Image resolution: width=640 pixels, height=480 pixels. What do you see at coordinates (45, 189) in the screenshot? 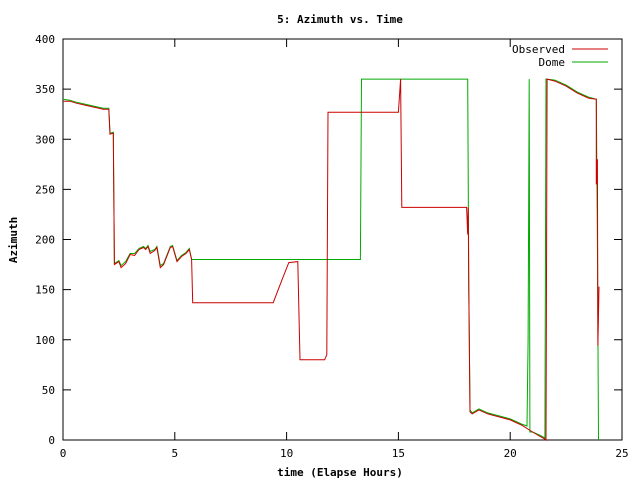
I see `y-tick-label: 250` at bounding box center [45, 189].